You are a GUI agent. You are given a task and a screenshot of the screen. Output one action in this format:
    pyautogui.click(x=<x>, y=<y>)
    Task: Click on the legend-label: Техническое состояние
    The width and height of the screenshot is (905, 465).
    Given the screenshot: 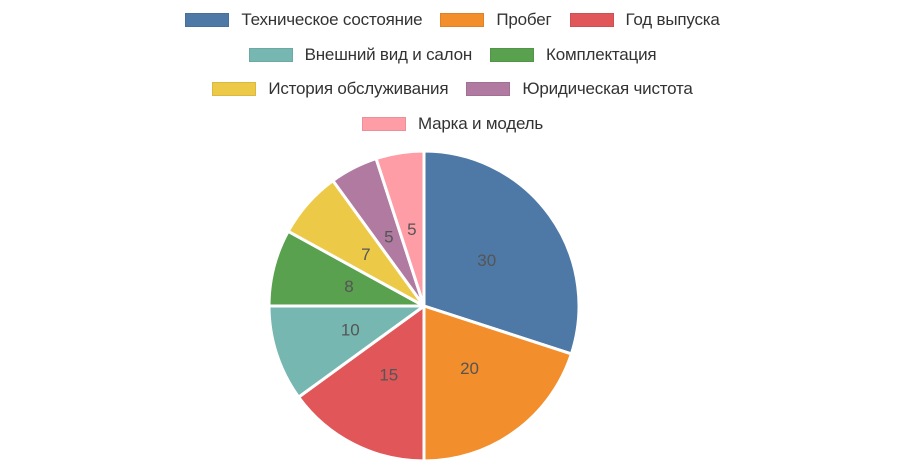 What is the action you would take?
    pyautogui.click(x=332, y=19)
    